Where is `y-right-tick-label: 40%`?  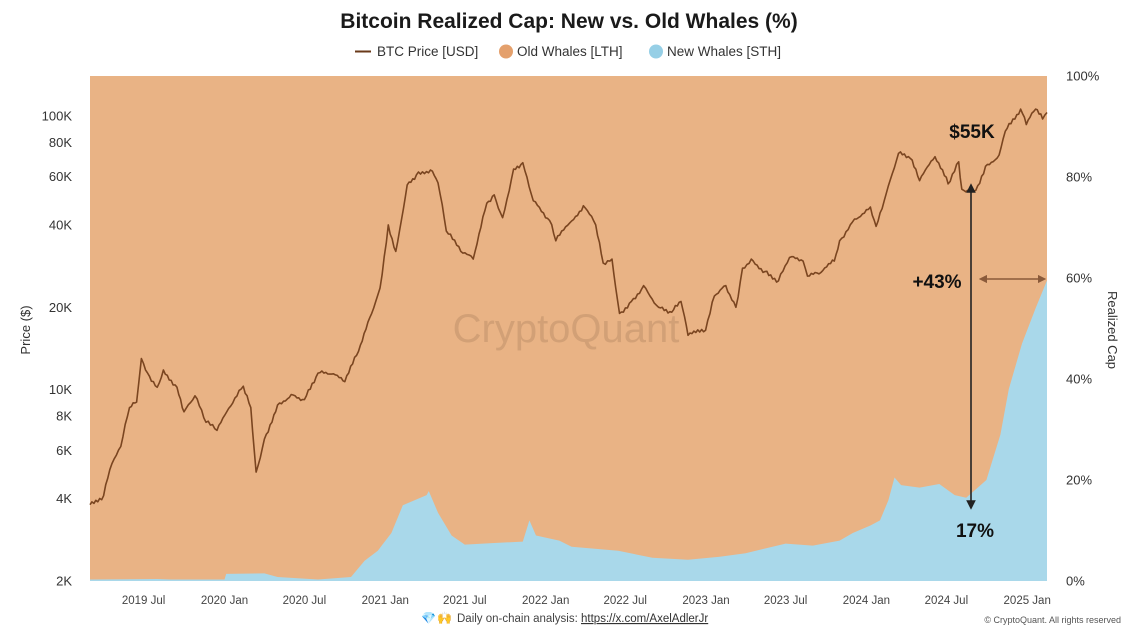
y-right-tick-label: 40% is located at coordinates (1079, 379).